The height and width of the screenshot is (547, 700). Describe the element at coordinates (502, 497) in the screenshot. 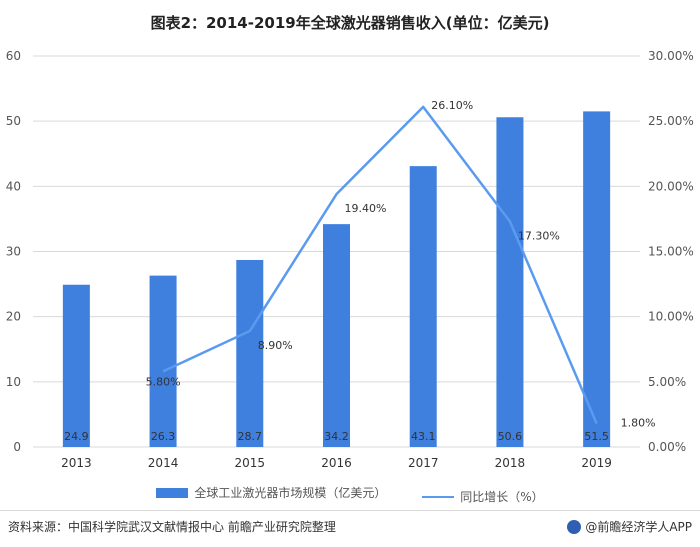

I see `legend-line-label: 同比增长（%）` at that location.